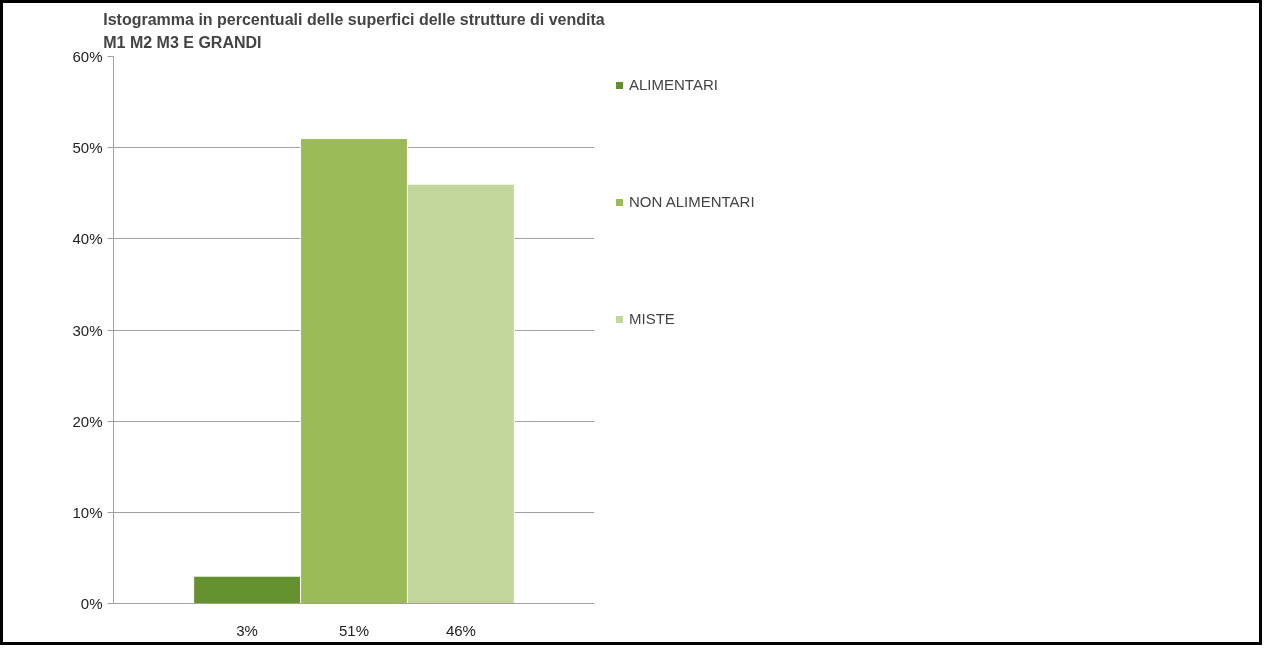 This screenshot has height=659, width=1270. What do you see at coordinates (87, 56) in the screenshot?
I see `y-tick-label: 60%` at bounding box center [87, 56].